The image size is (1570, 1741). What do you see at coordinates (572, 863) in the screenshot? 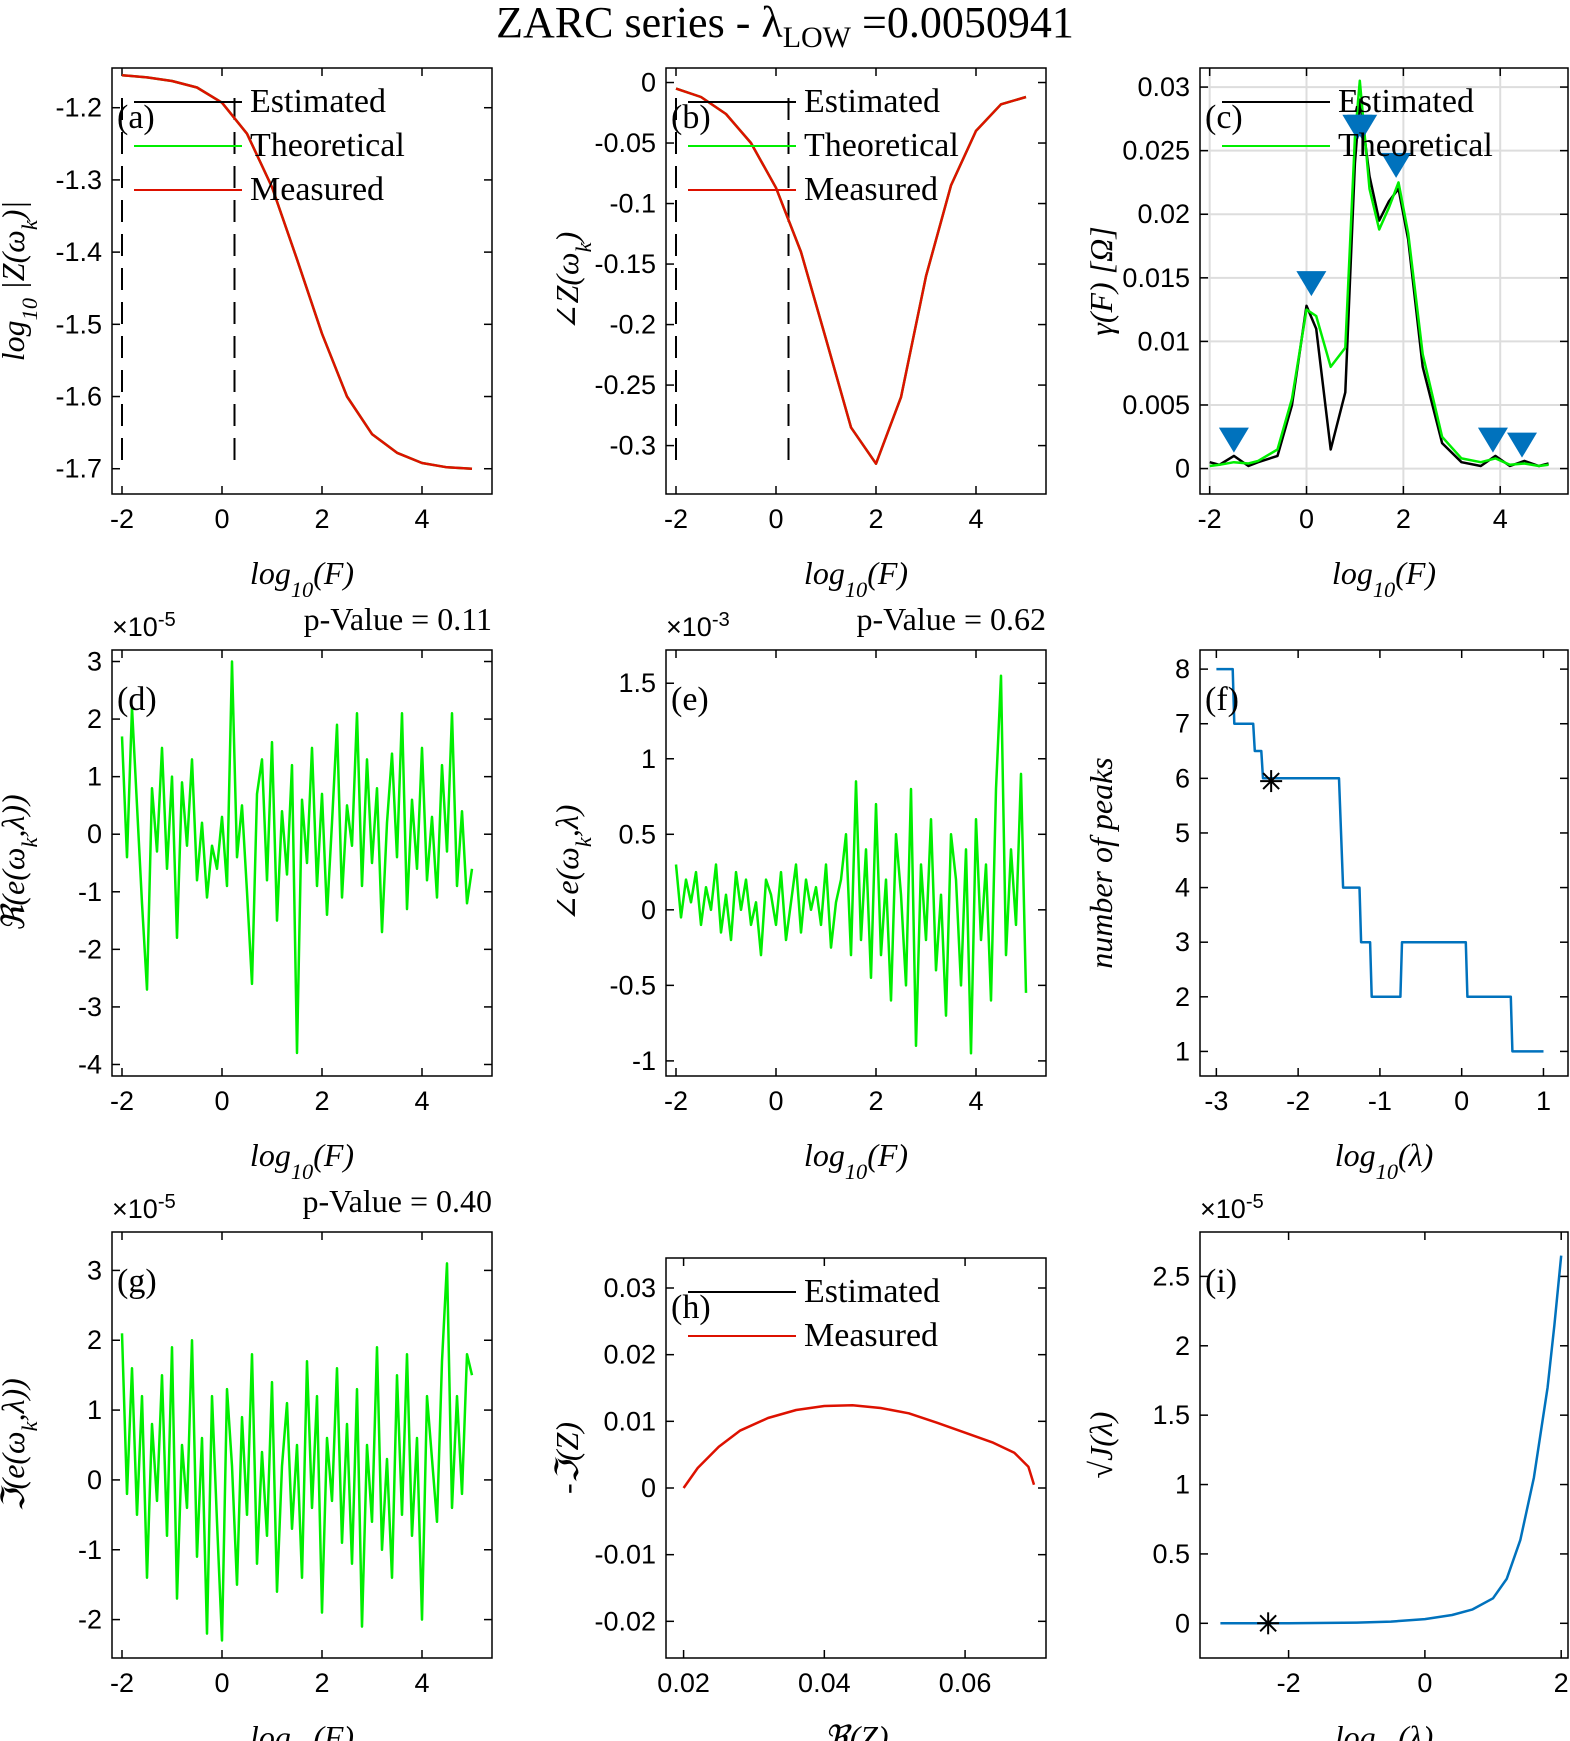
I see `y-axis-label: ∠e(ωk,λ)` at bounding box center [572, 863].